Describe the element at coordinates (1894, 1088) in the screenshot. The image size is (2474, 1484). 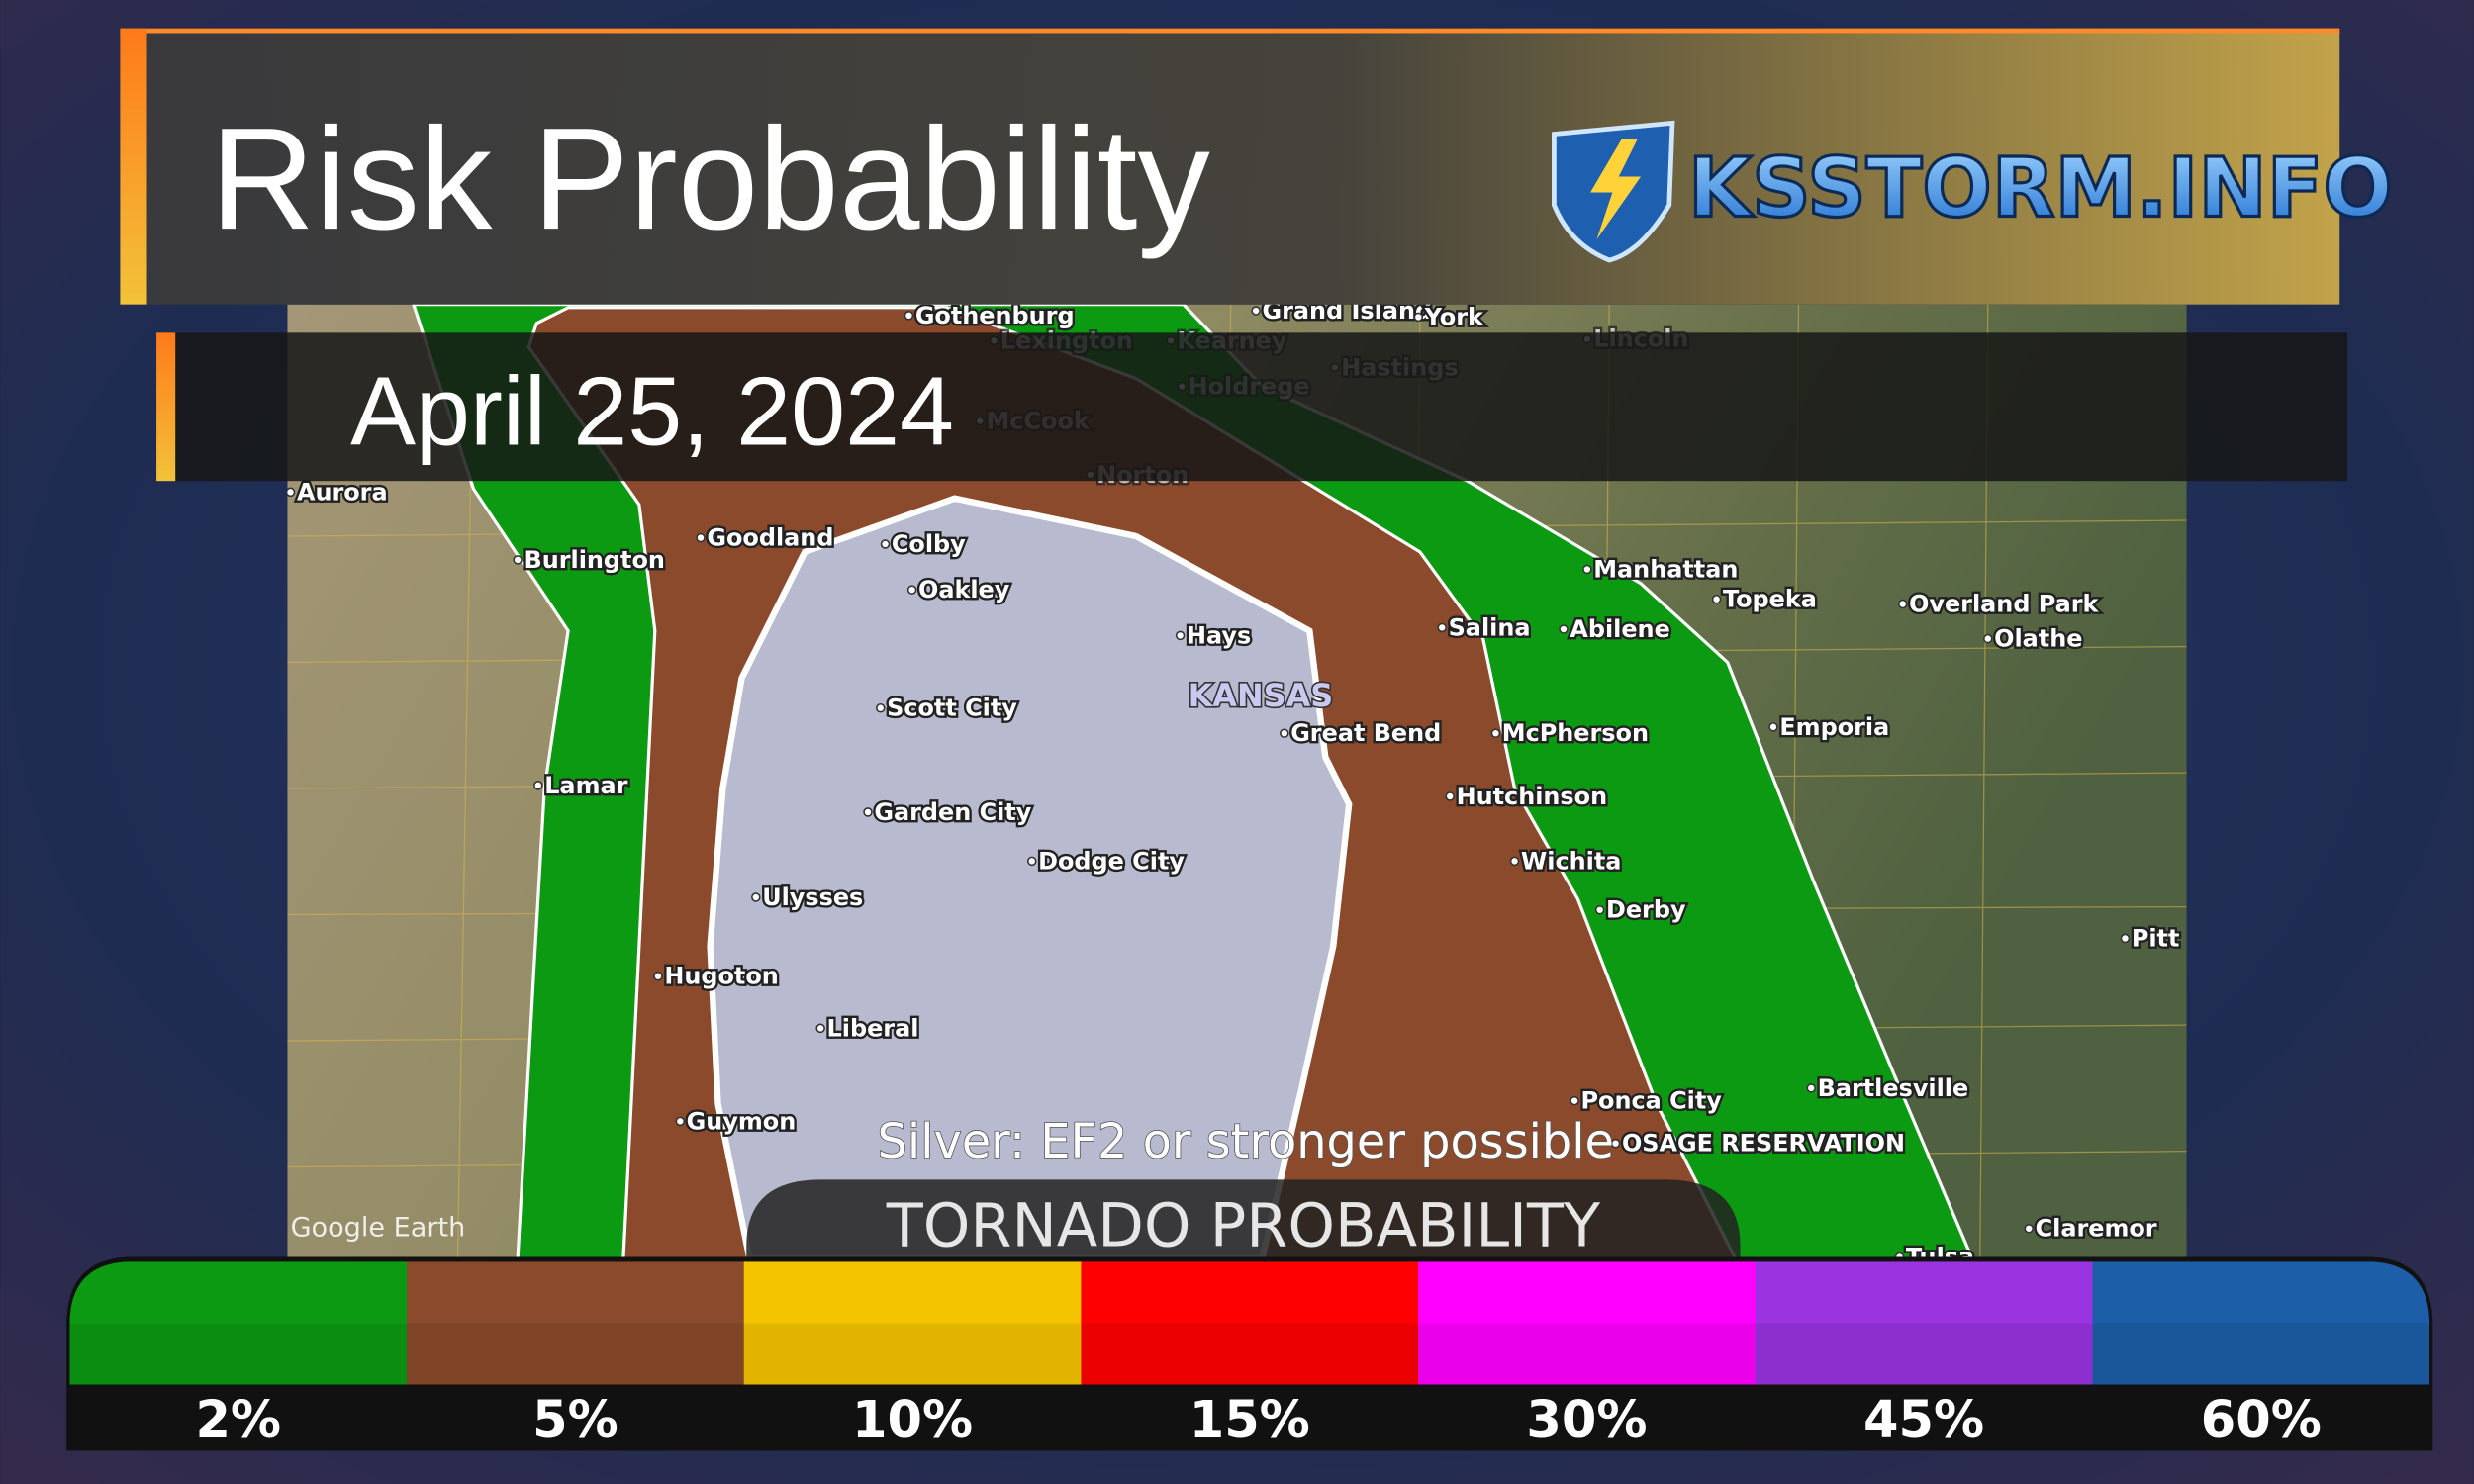
I see `place-label: Bartlesville` at that location.